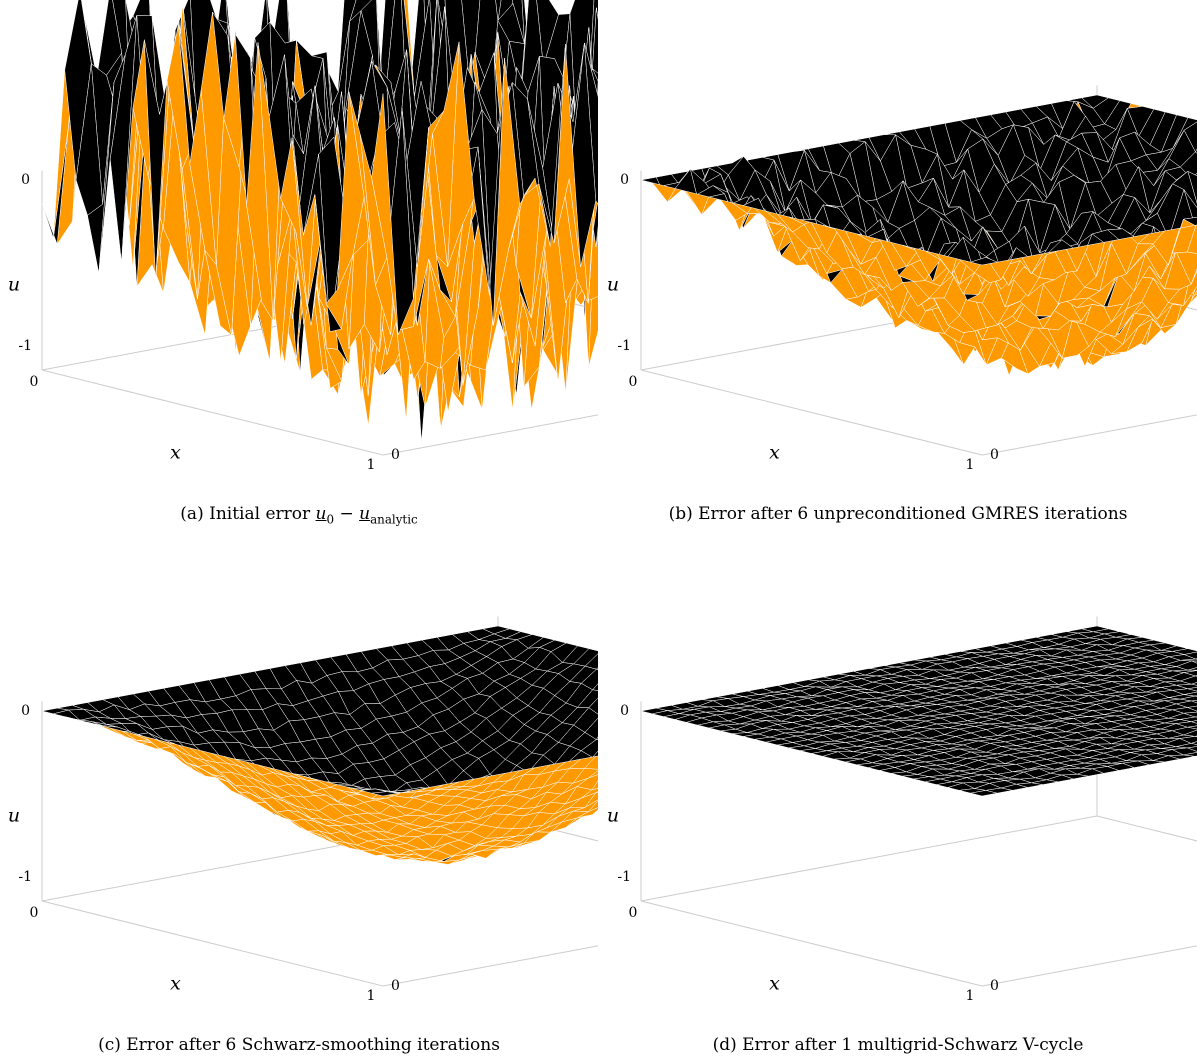 The width and height of the screenshot is (1197, 1061). What do you see at coordinates (248, 514) in the screenshot?
I see `caption-a-text: (a) Initial error` at bounding box center [248, 514].